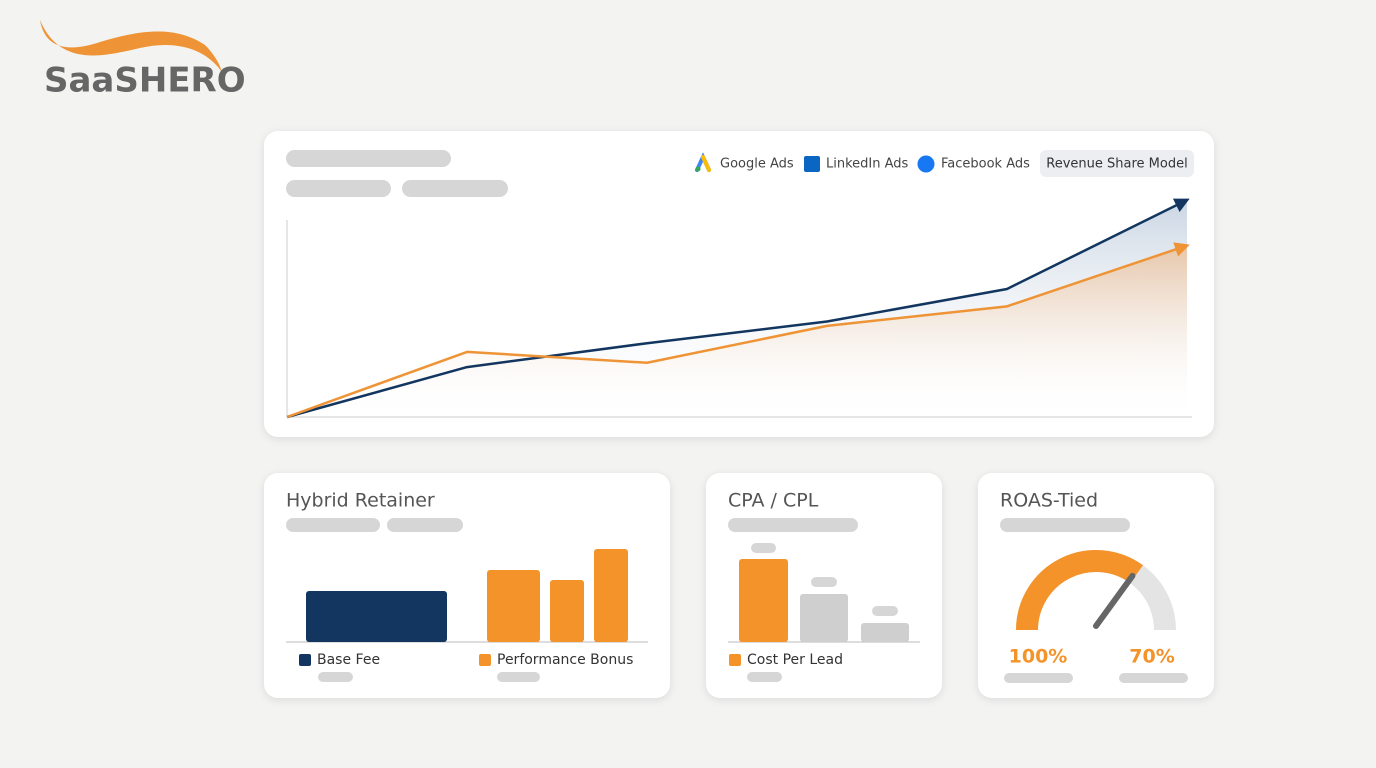  I want to click on logo-swoosh, so click(131, 46).